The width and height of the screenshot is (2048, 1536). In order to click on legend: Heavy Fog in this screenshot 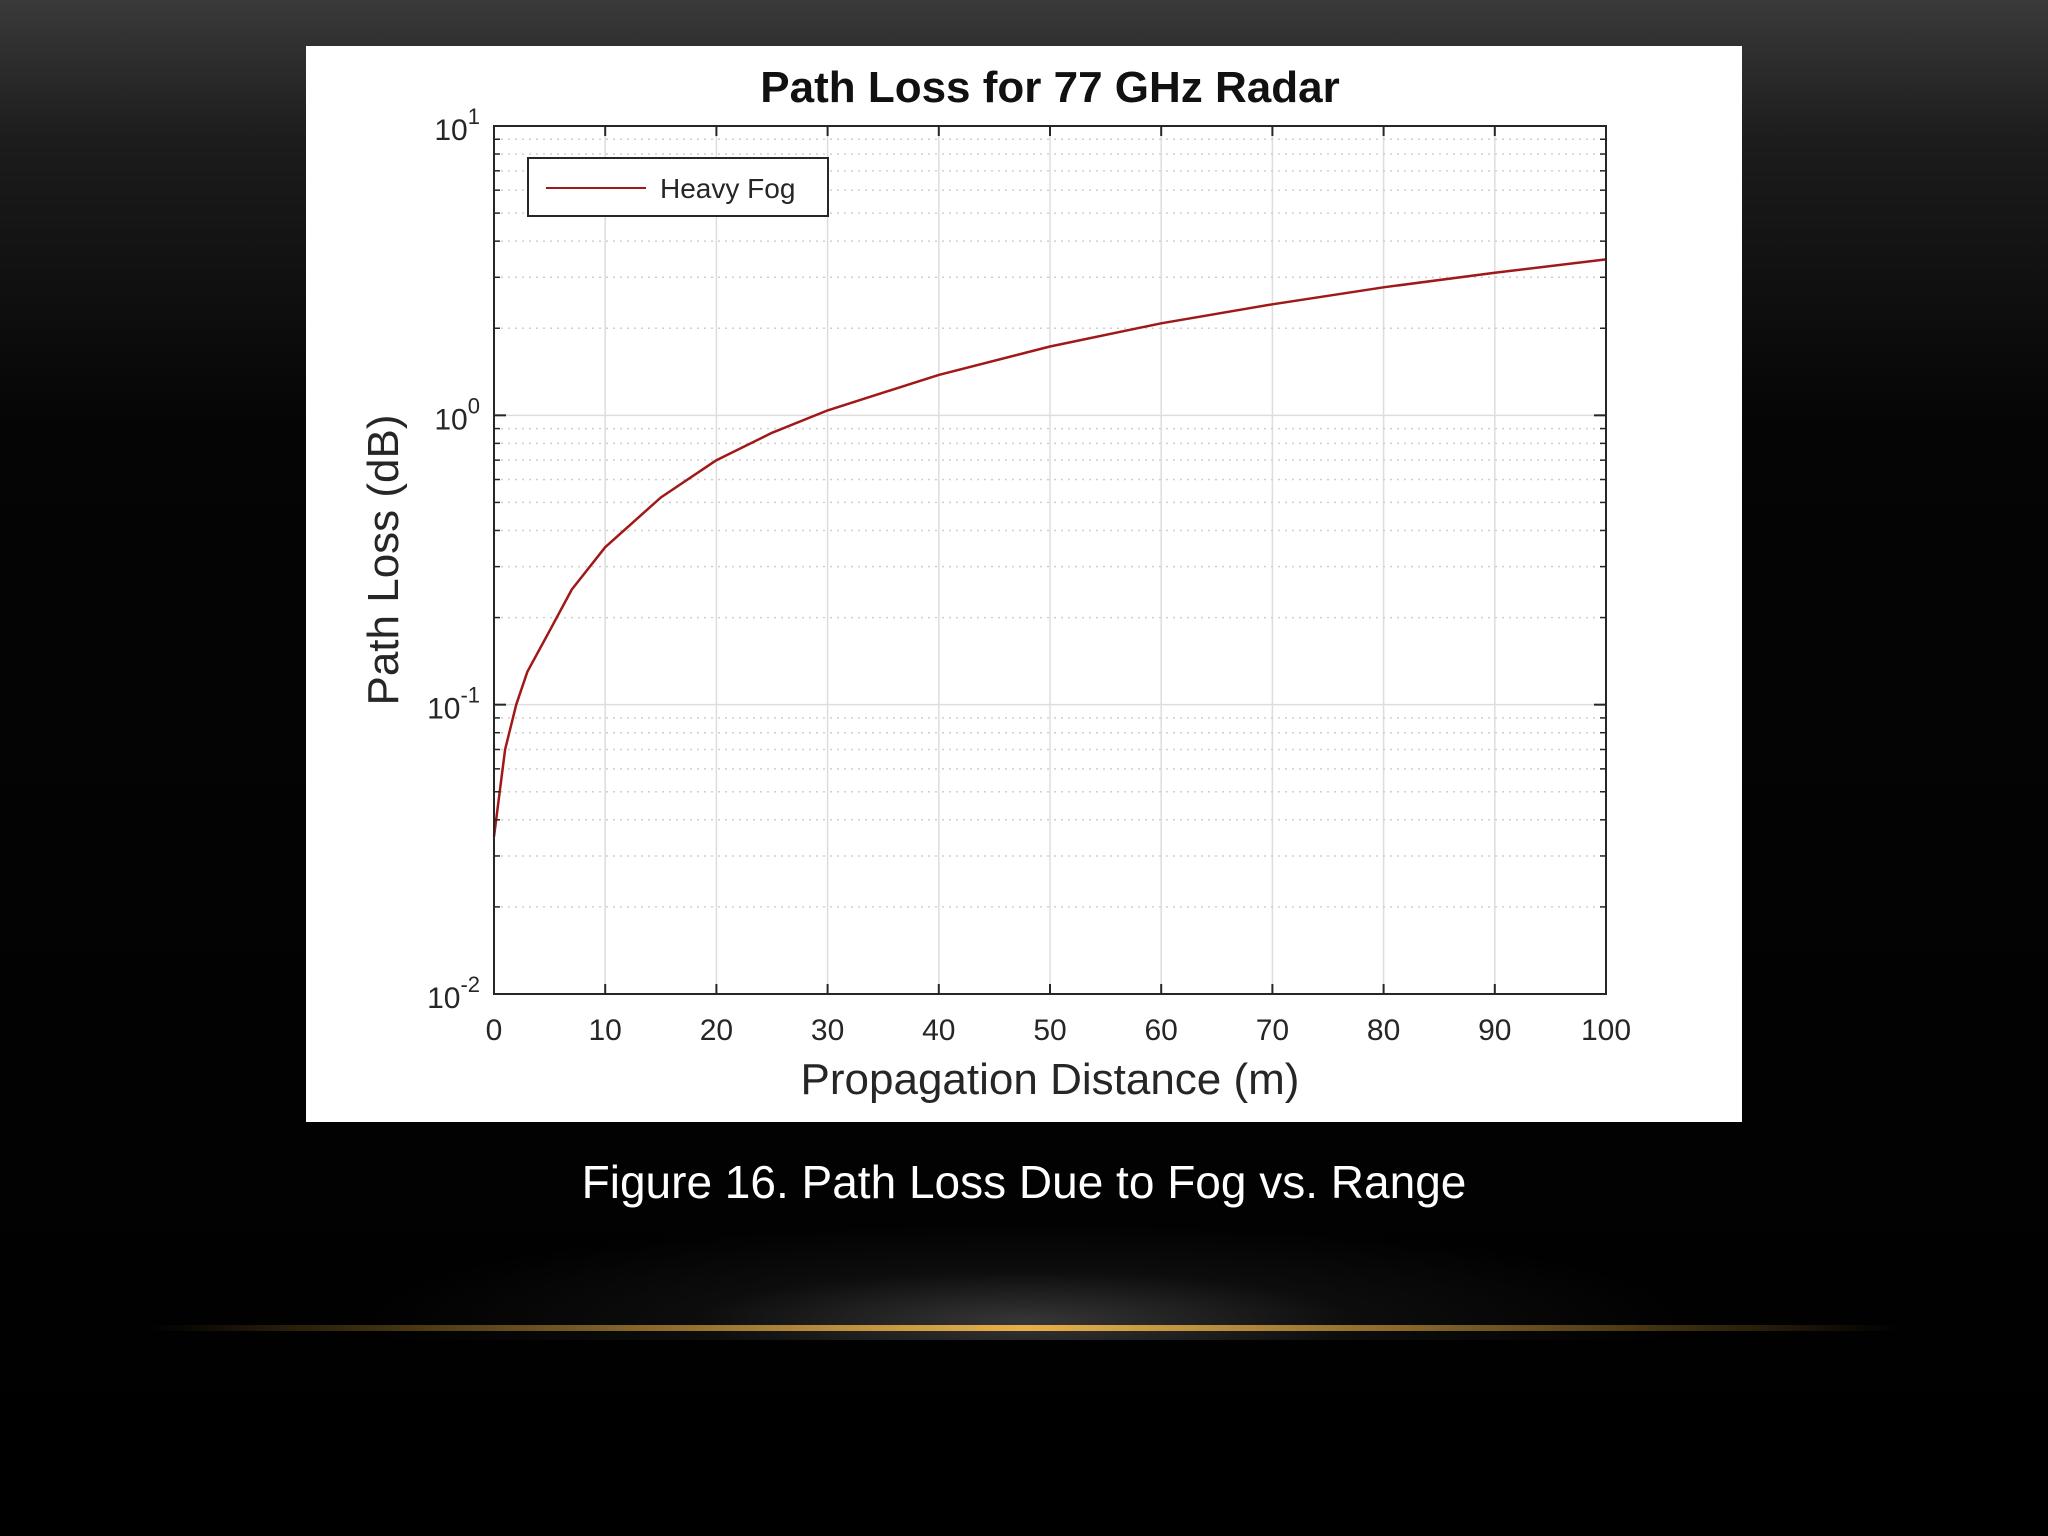, I will do `click(678, 187)`.